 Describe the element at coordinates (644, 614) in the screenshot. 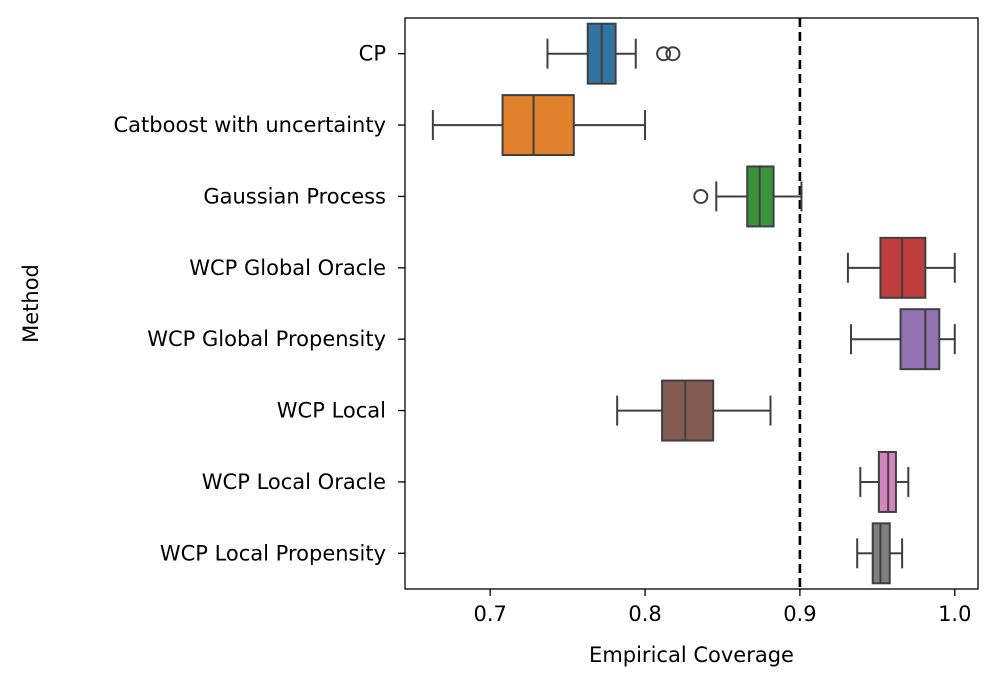

I see `x-tick-label: 0.8` at that location.